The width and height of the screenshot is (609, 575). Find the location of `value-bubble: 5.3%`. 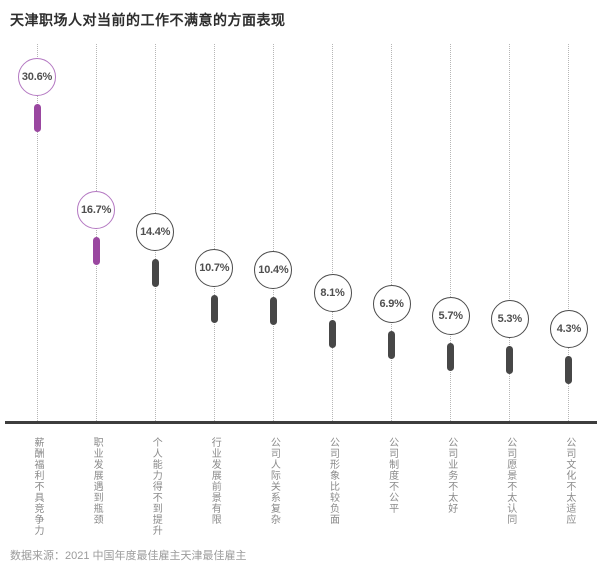

value-bubble: 5.3% is located at coordinates (509, 319).